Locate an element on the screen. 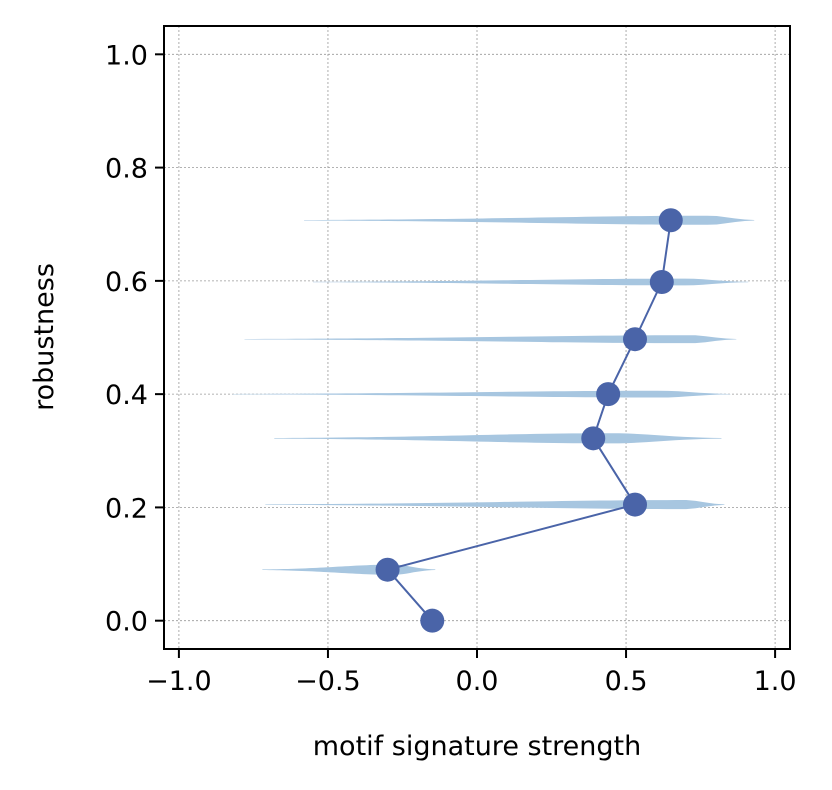 The width and height of the screenshot is (832, 790). y-tick-label: 0.8 is located at coordinates (126, 169).